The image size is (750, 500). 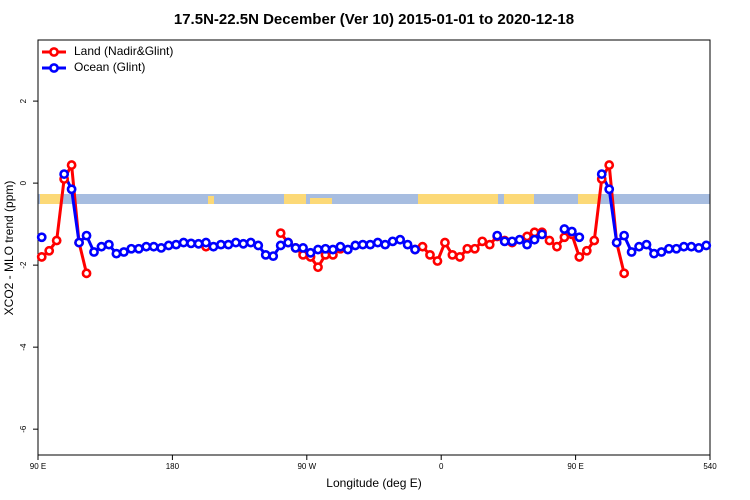 What do you see at coordinates (173, 466) in the screenshot?
I see `x-tick-label: 180` at bounding box center [173, 466].